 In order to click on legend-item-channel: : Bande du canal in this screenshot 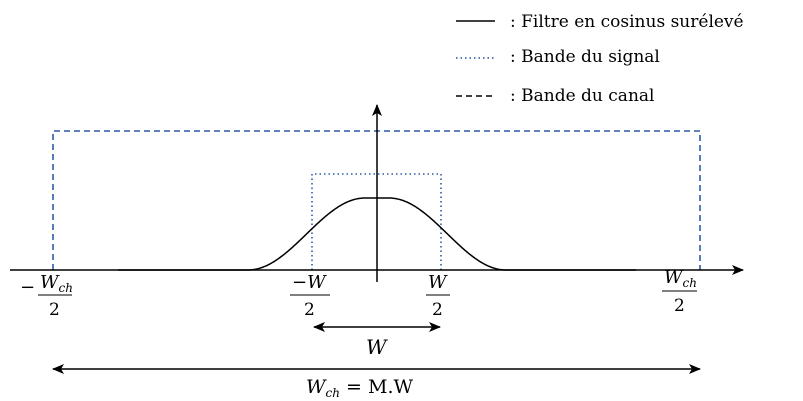, I will do `click(555, 96)`.